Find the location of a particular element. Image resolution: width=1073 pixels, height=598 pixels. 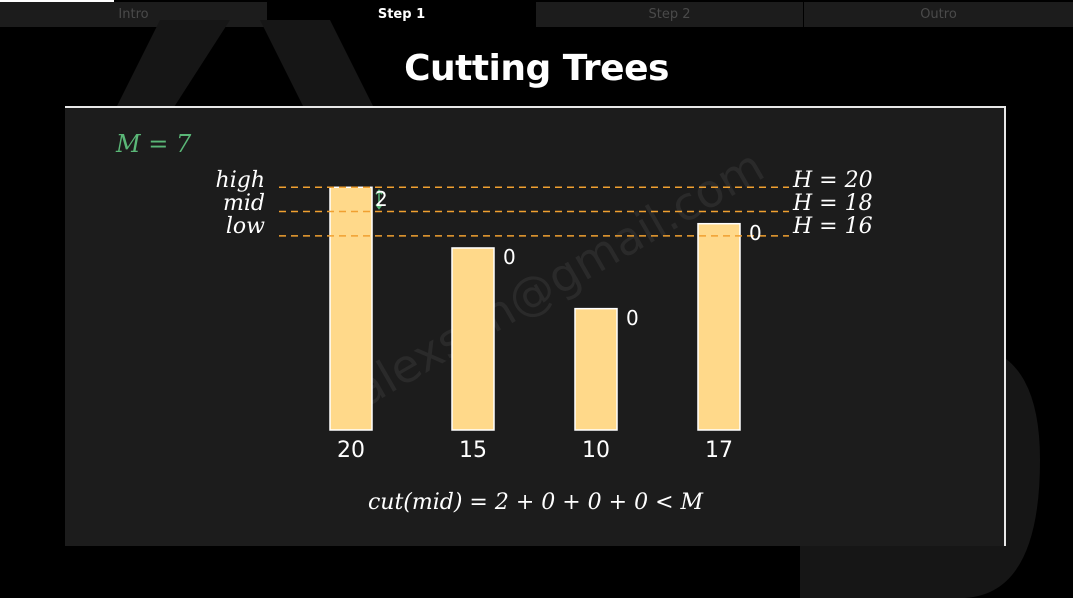

category-label: 15 is located at coordinates (473, 450).